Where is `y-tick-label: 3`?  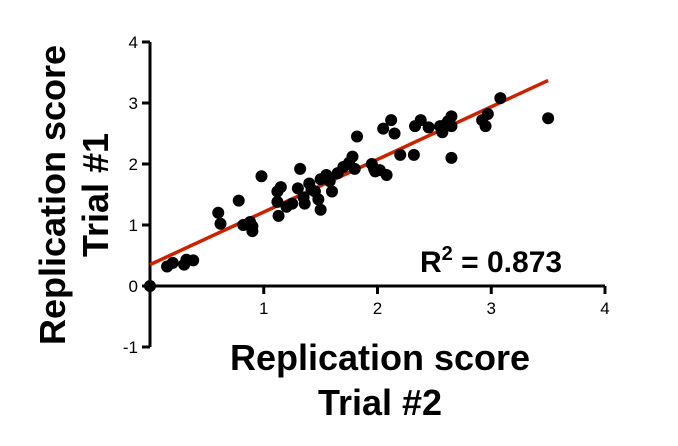 y-tick-label: 3 is located at coordinates (133, 103).